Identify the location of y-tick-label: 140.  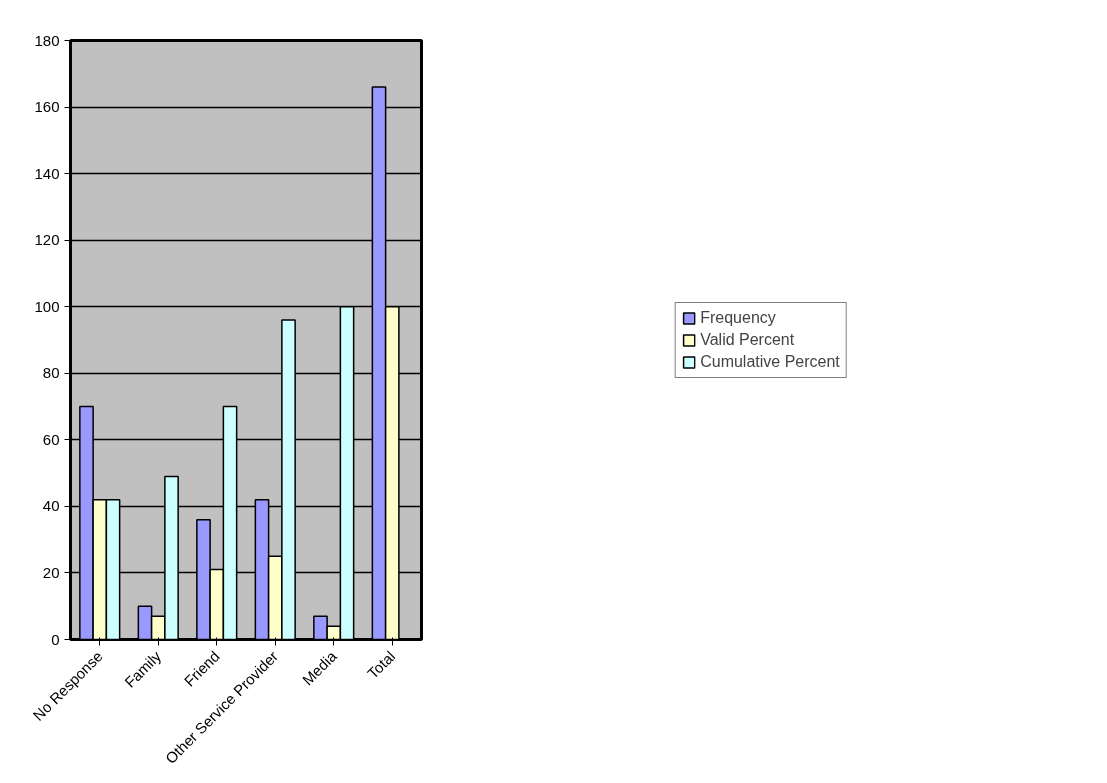
(47, 173).